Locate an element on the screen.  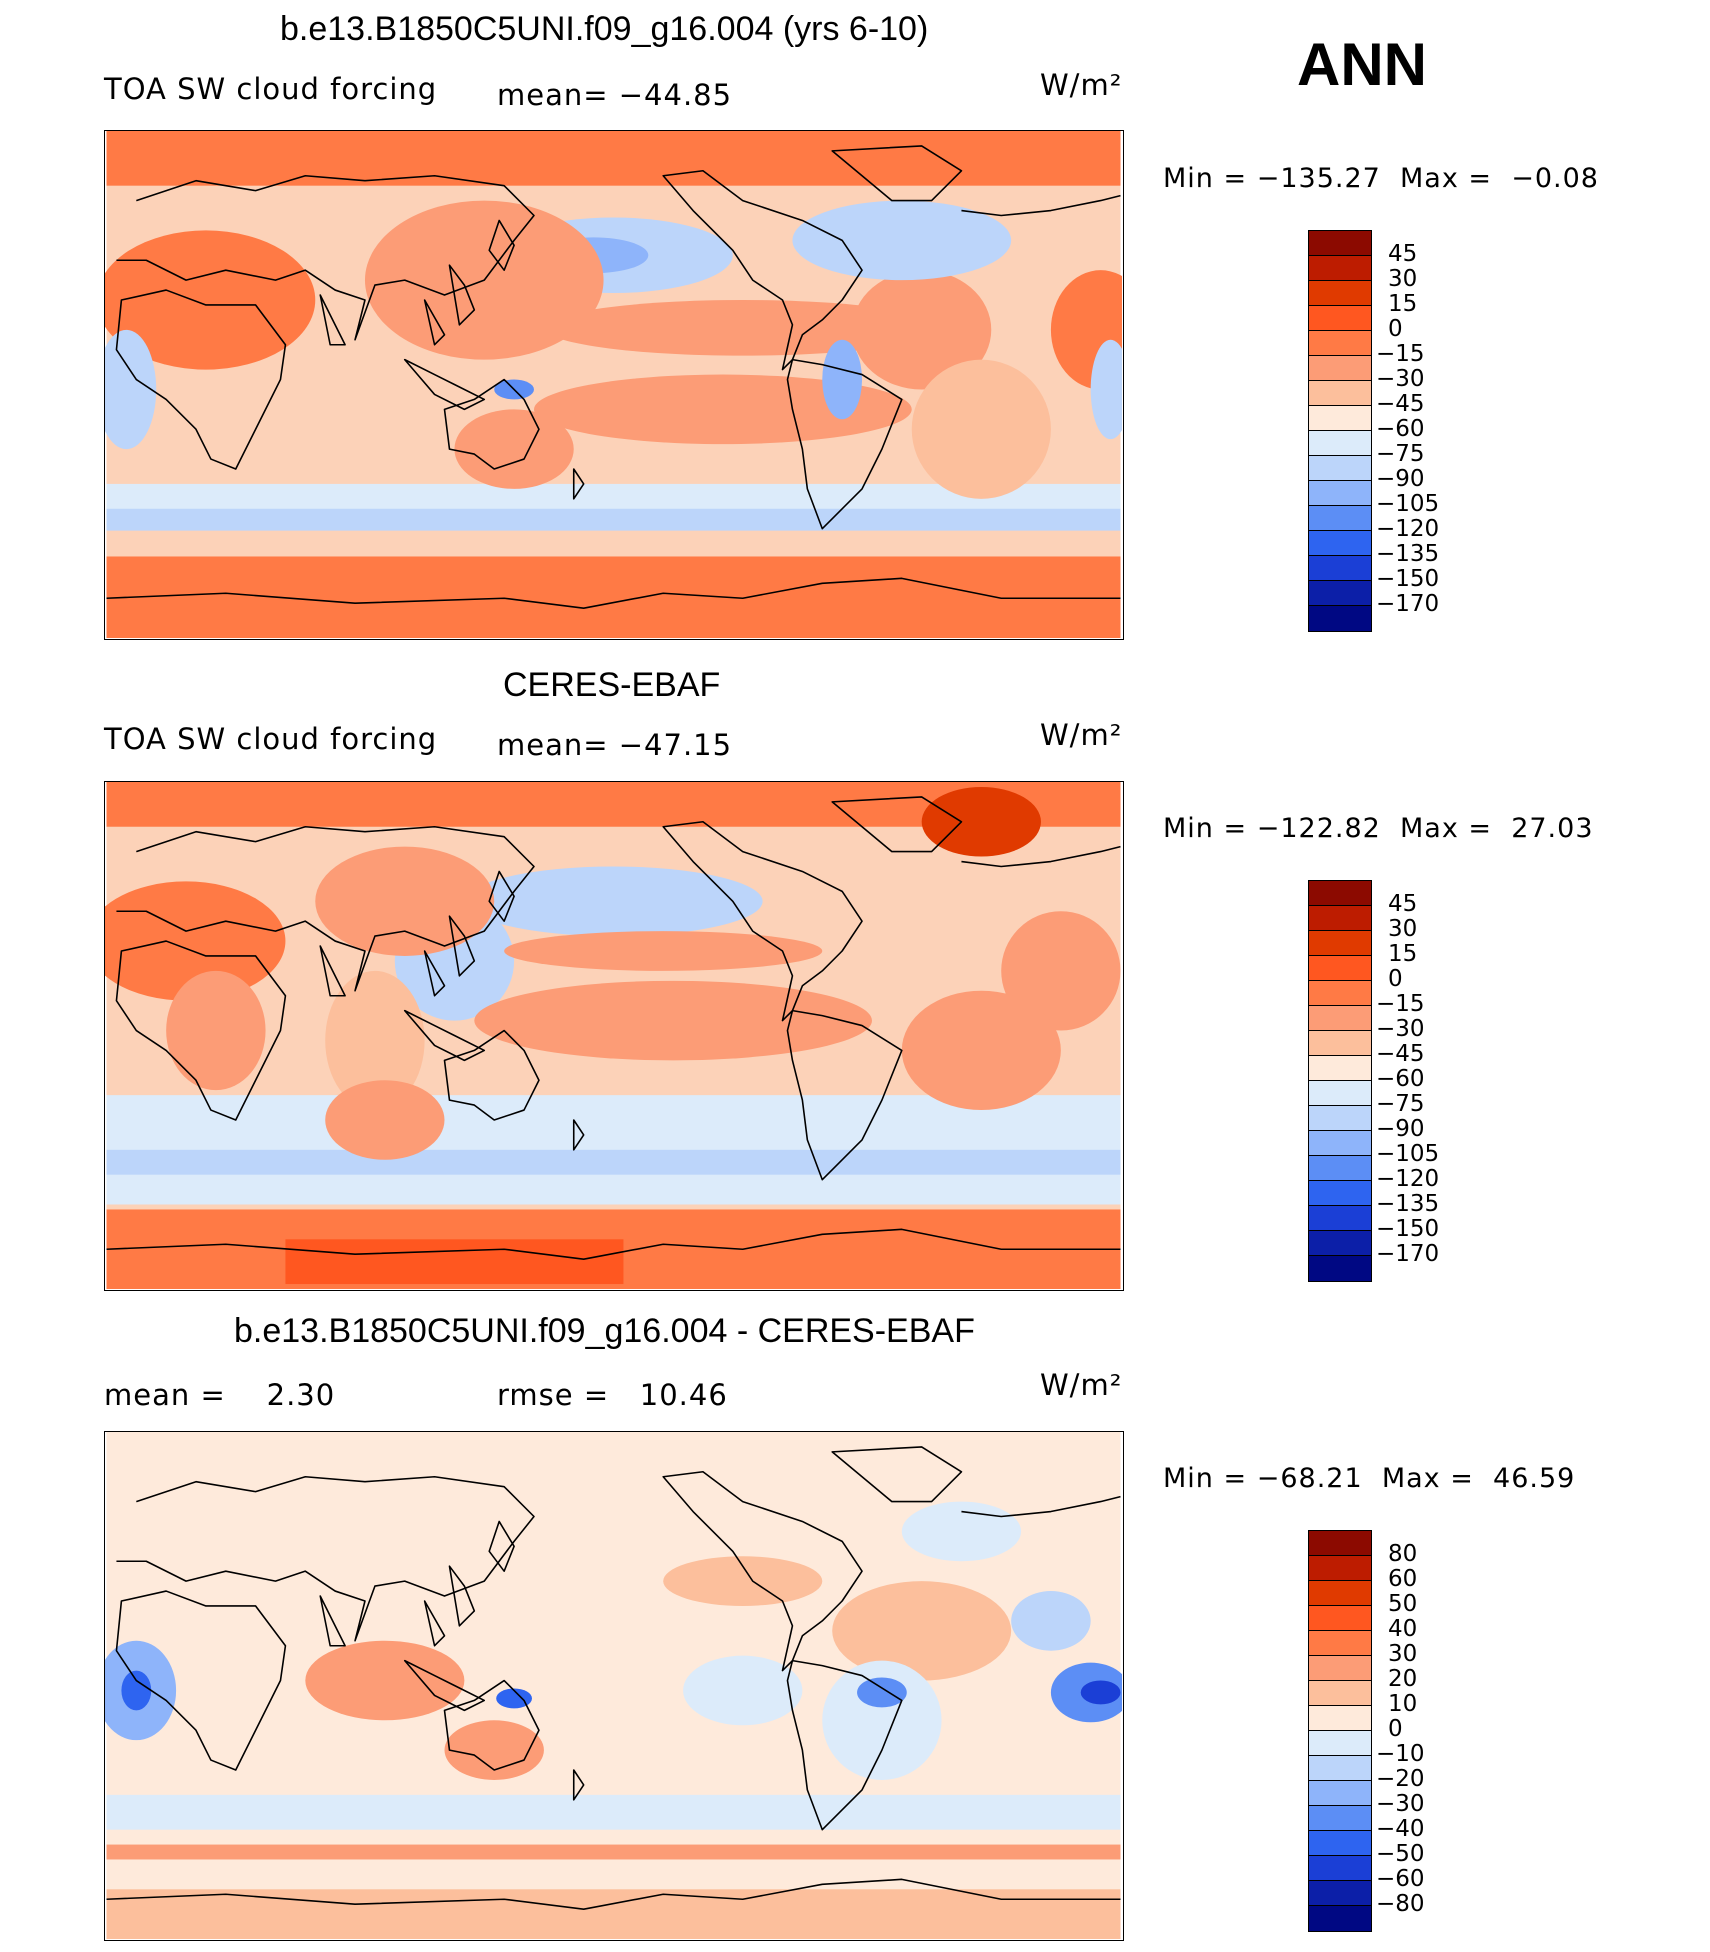
colorbar-level-label: −90 is located at coordinates (1400, 1129).